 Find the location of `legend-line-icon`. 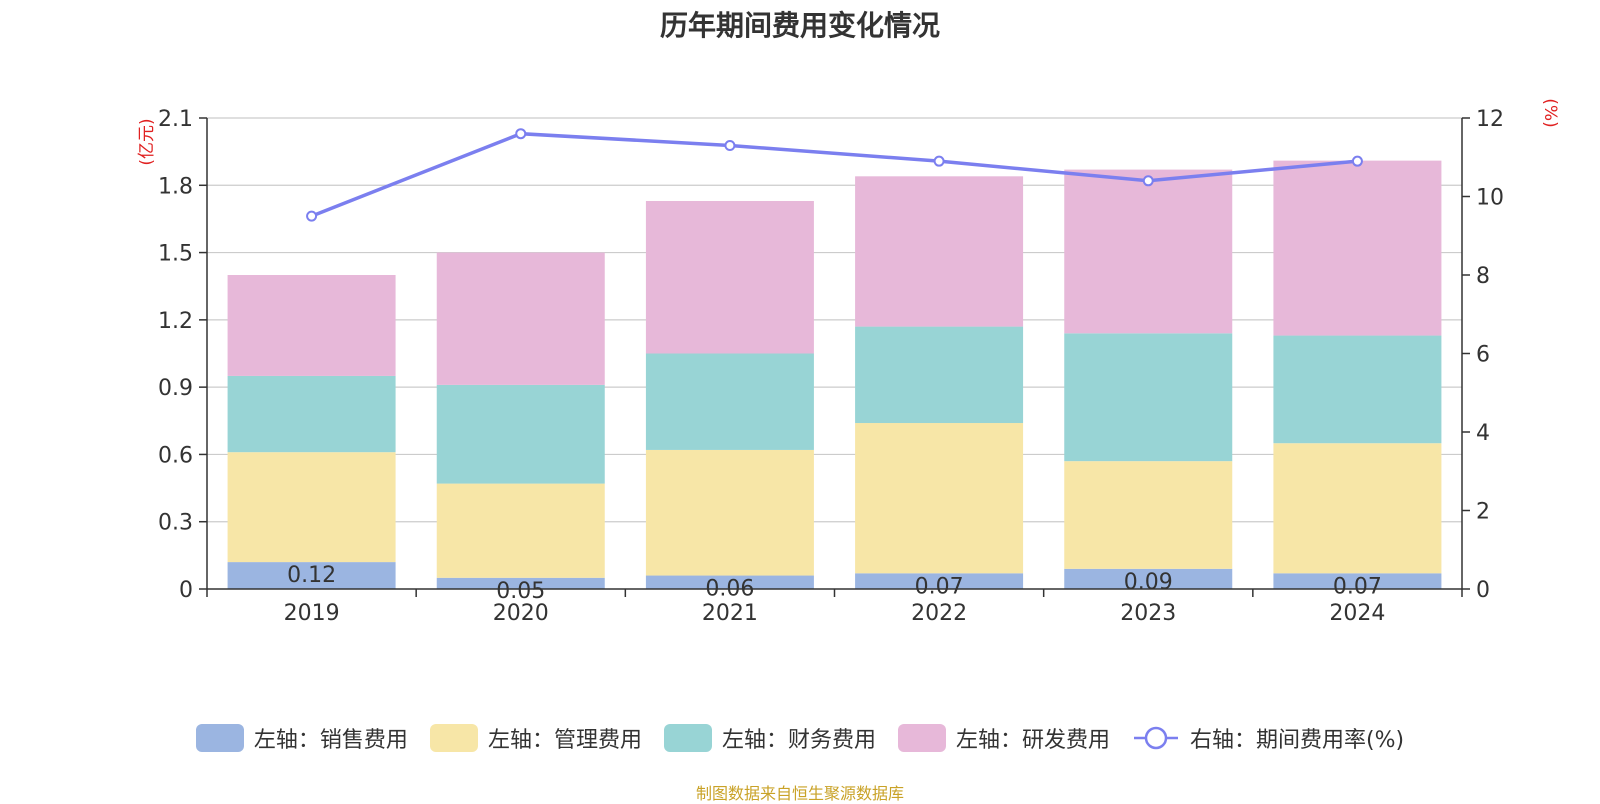

legend-line-icon is located at coordinates (1155, 738).